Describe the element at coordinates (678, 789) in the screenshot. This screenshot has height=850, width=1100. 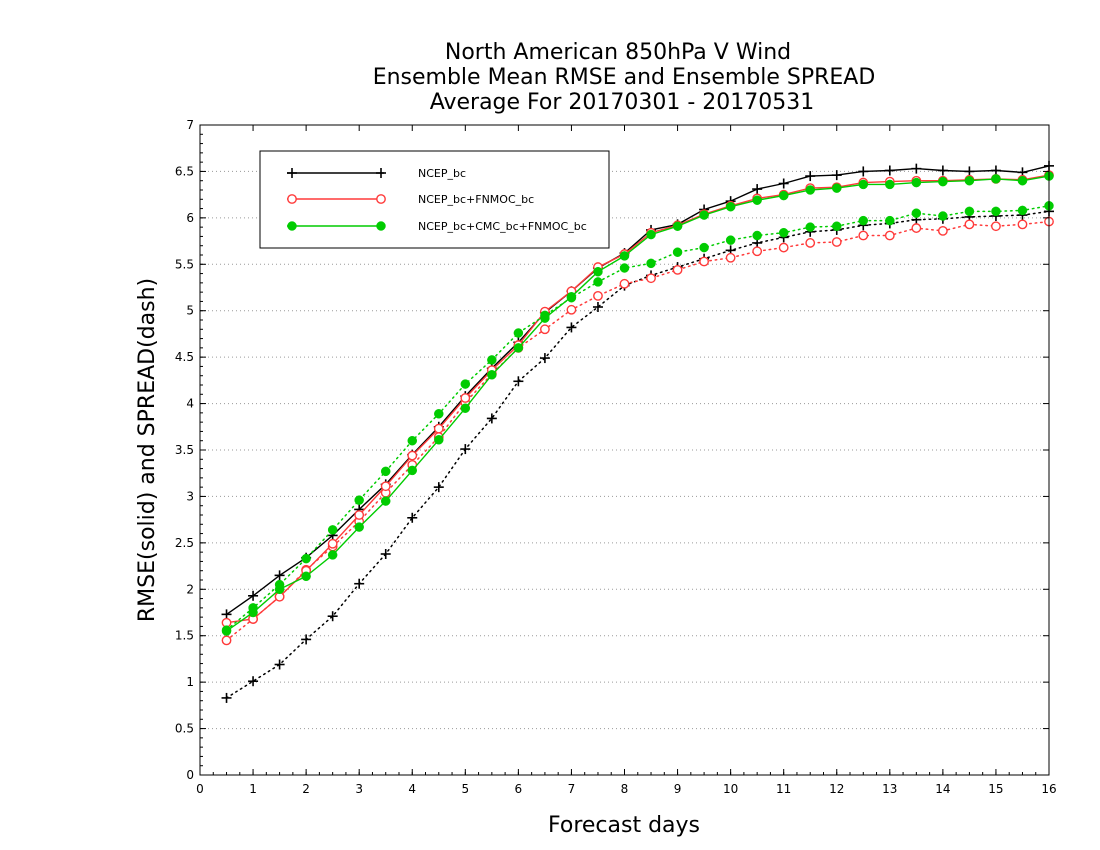
I see `x-tick-label: 9` at that location.